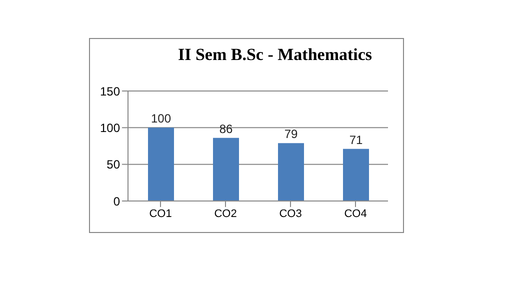  What do you see at coordinates (275, 55) in the screenshot?
I see `chart-title: II Sem B.Sc - Mathematics` at bounding box center [275, 55].